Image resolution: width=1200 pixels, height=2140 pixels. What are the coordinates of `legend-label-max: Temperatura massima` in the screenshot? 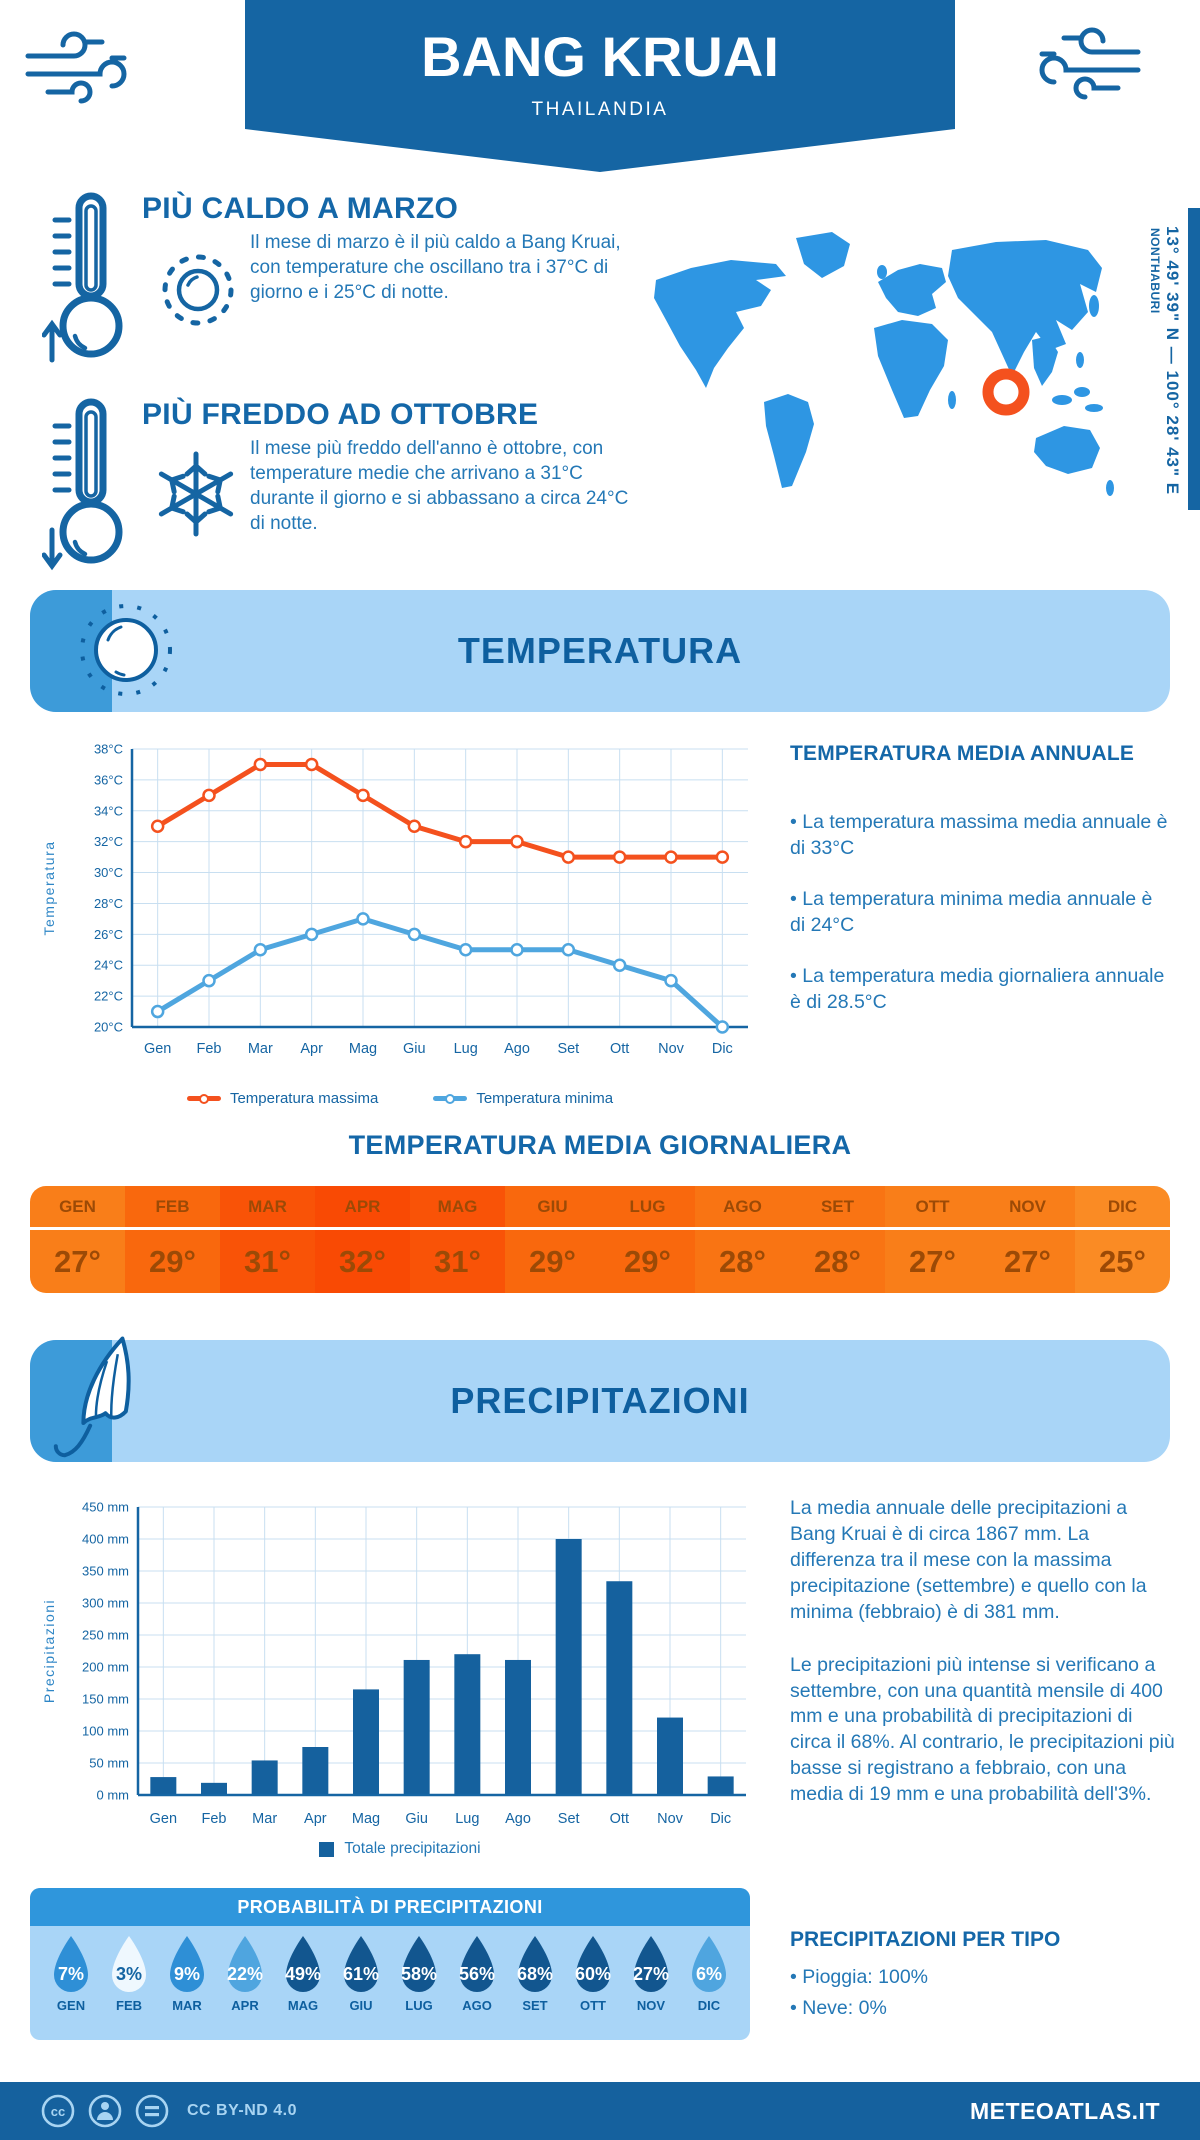 It's located at (304, 1098).